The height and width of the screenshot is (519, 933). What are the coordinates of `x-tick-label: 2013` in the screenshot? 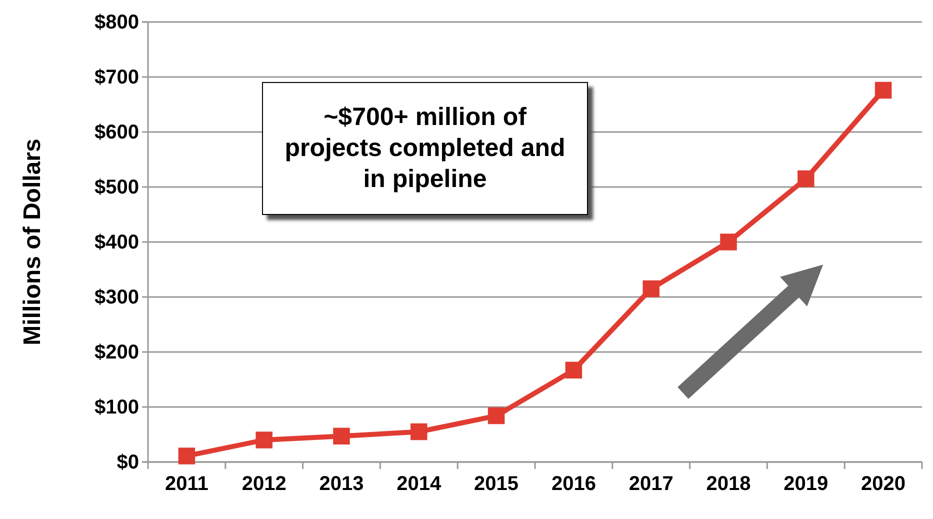 It's located at (341, 484).